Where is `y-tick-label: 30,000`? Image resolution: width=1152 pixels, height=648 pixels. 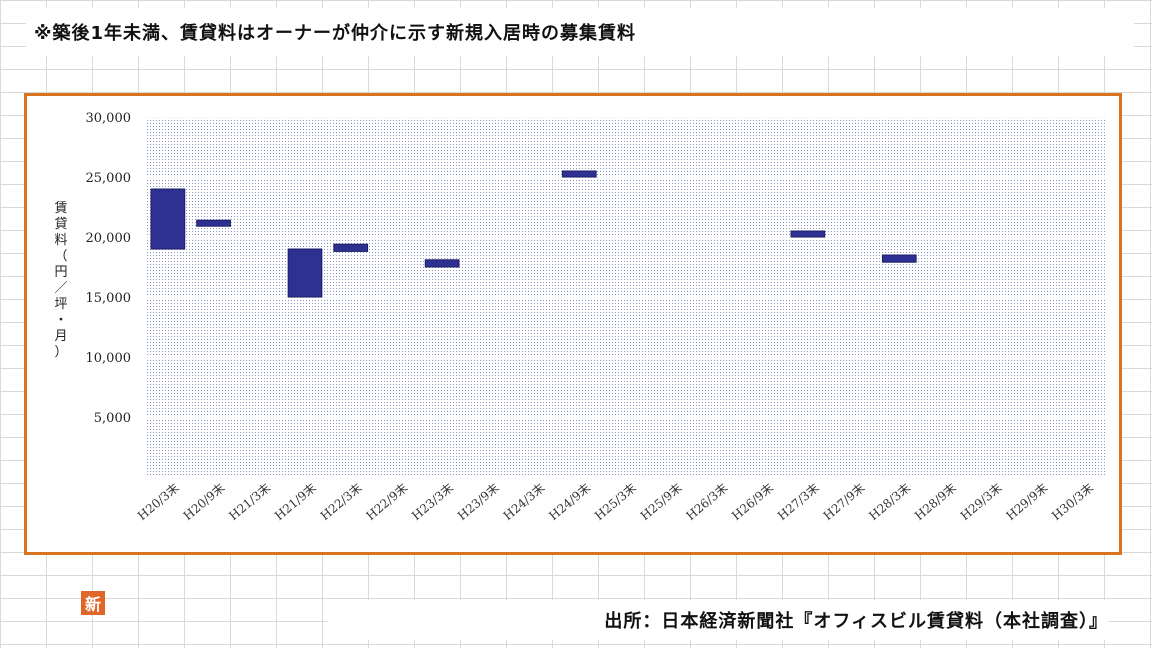
y-tick-label: 30,000 is located at coordinates (109, 118).